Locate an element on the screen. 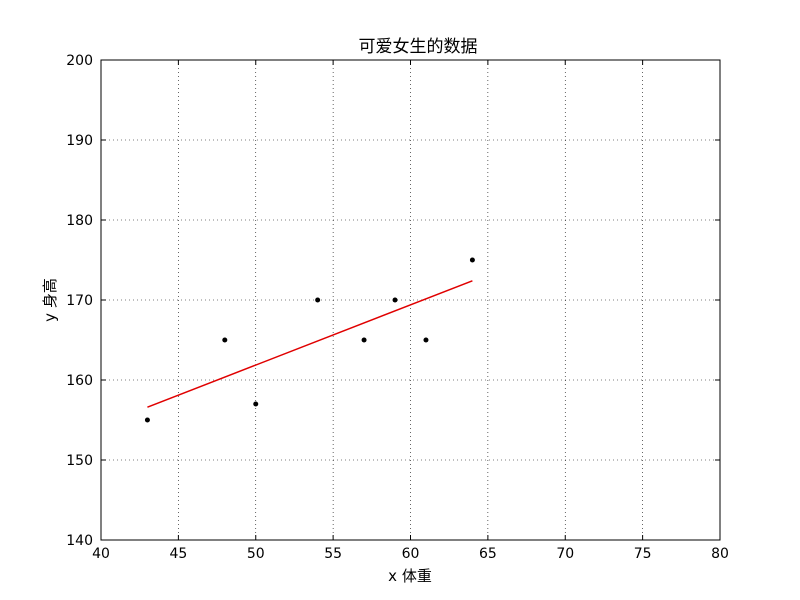 The image size is (800, 600). regression-line is located at coordinates (310, 344).